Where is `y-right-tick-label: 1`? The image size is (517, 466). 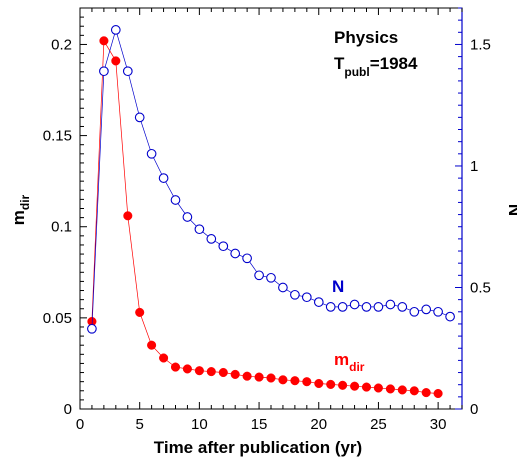 y-right-tick-label: 1 is located at coordinates (474, 166).